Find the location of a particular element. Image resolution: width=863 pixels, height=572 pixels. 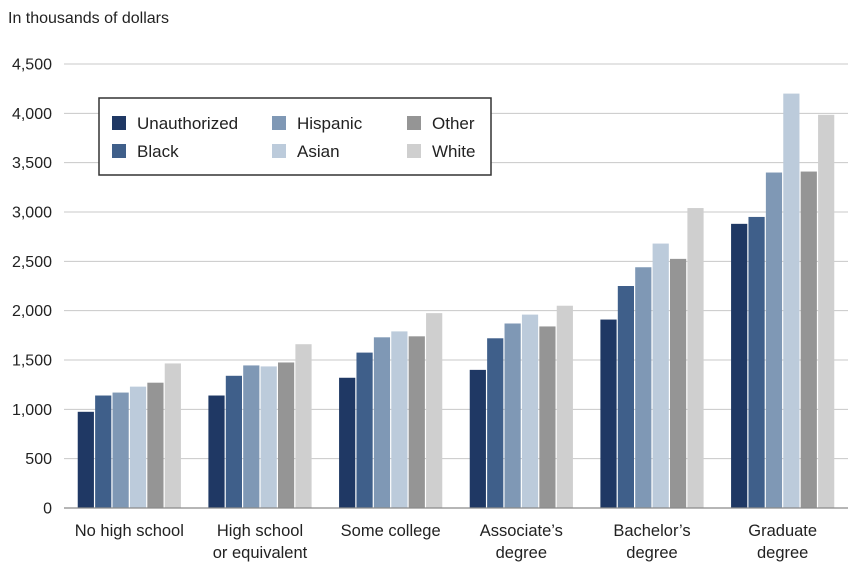

bar-asian-graduate-degree is located at coordinates (791, 300).